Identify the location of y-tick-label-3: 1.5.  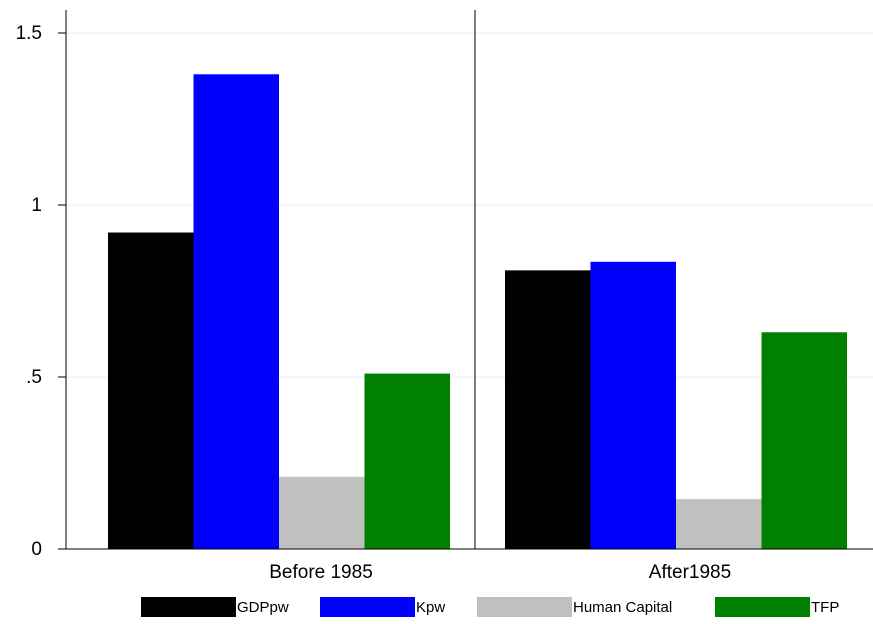
(29, 33).